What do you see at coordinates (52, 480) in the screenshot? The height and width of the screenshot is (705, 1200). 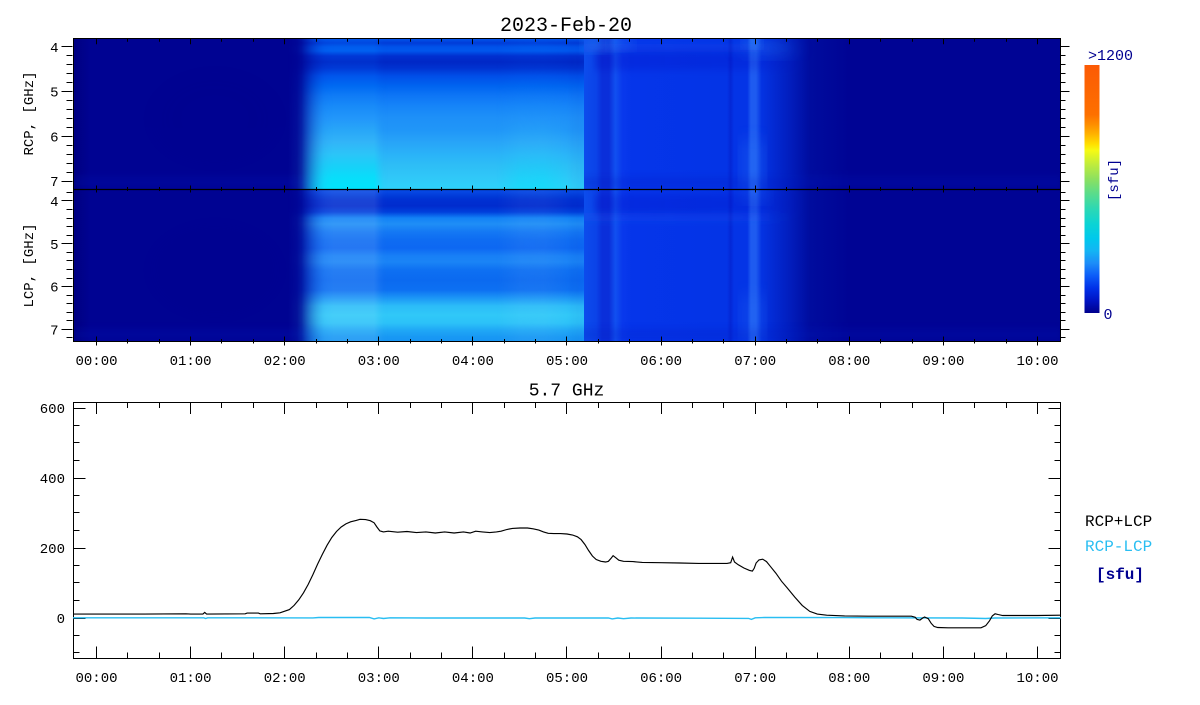 I see `svg-text: 400` at bounding box center [52, 480].